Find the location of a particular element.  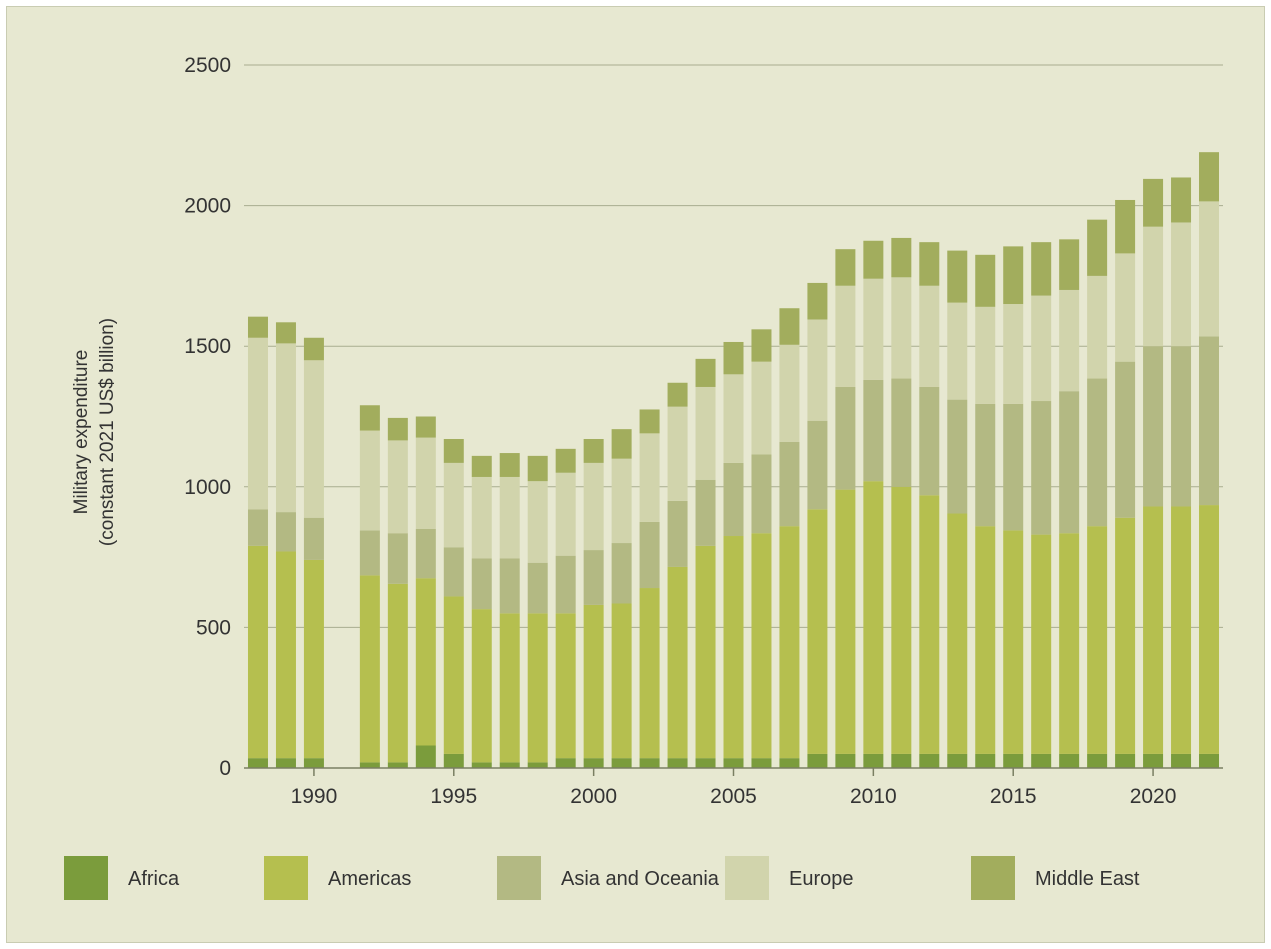

legend-label: Africa is located at coordinates (154, 879).